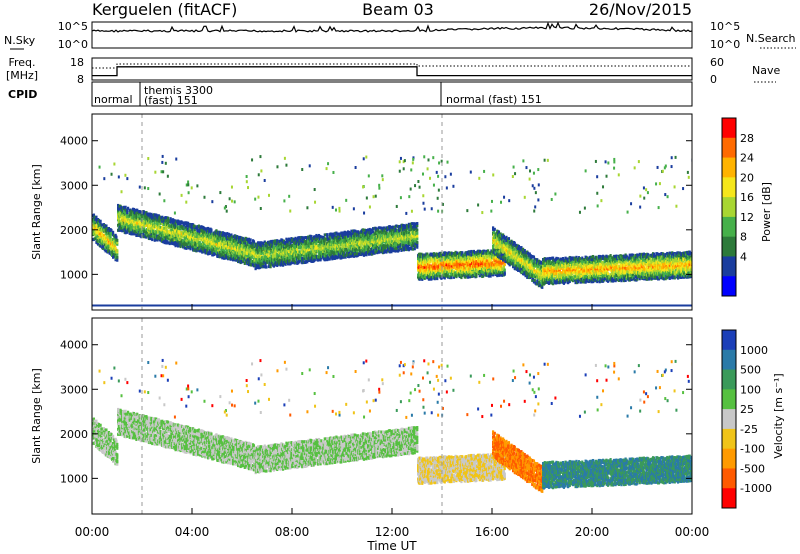 The image size is (800, 554). Describe the element at coordinates (717, 62) in the screenshot. I see `nave-tick-top: 60` at that location.